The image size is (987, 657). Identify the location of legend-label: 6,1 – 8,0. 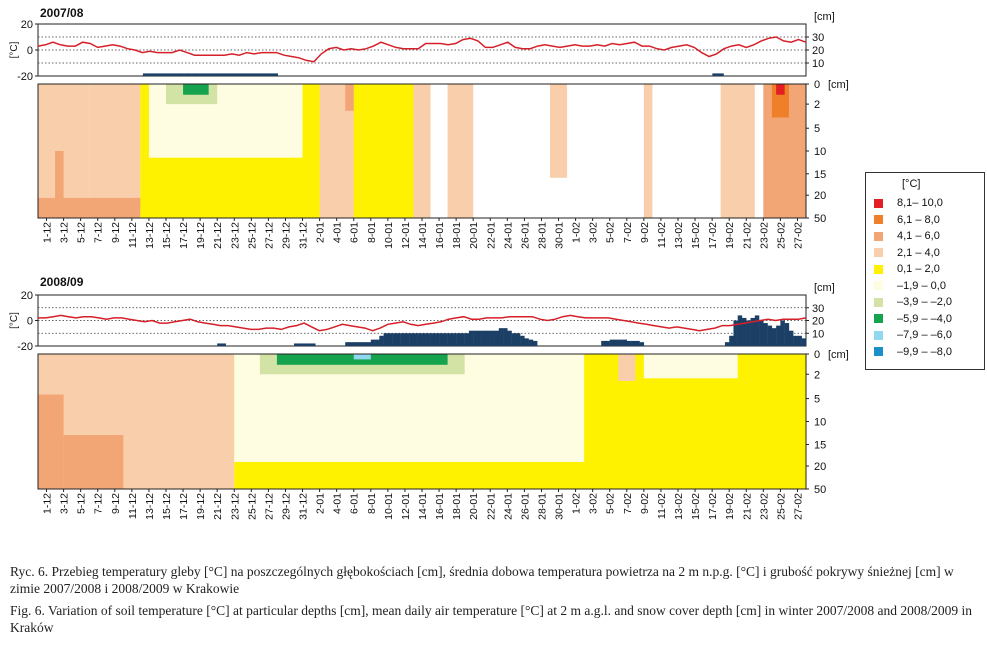
(918, 219).